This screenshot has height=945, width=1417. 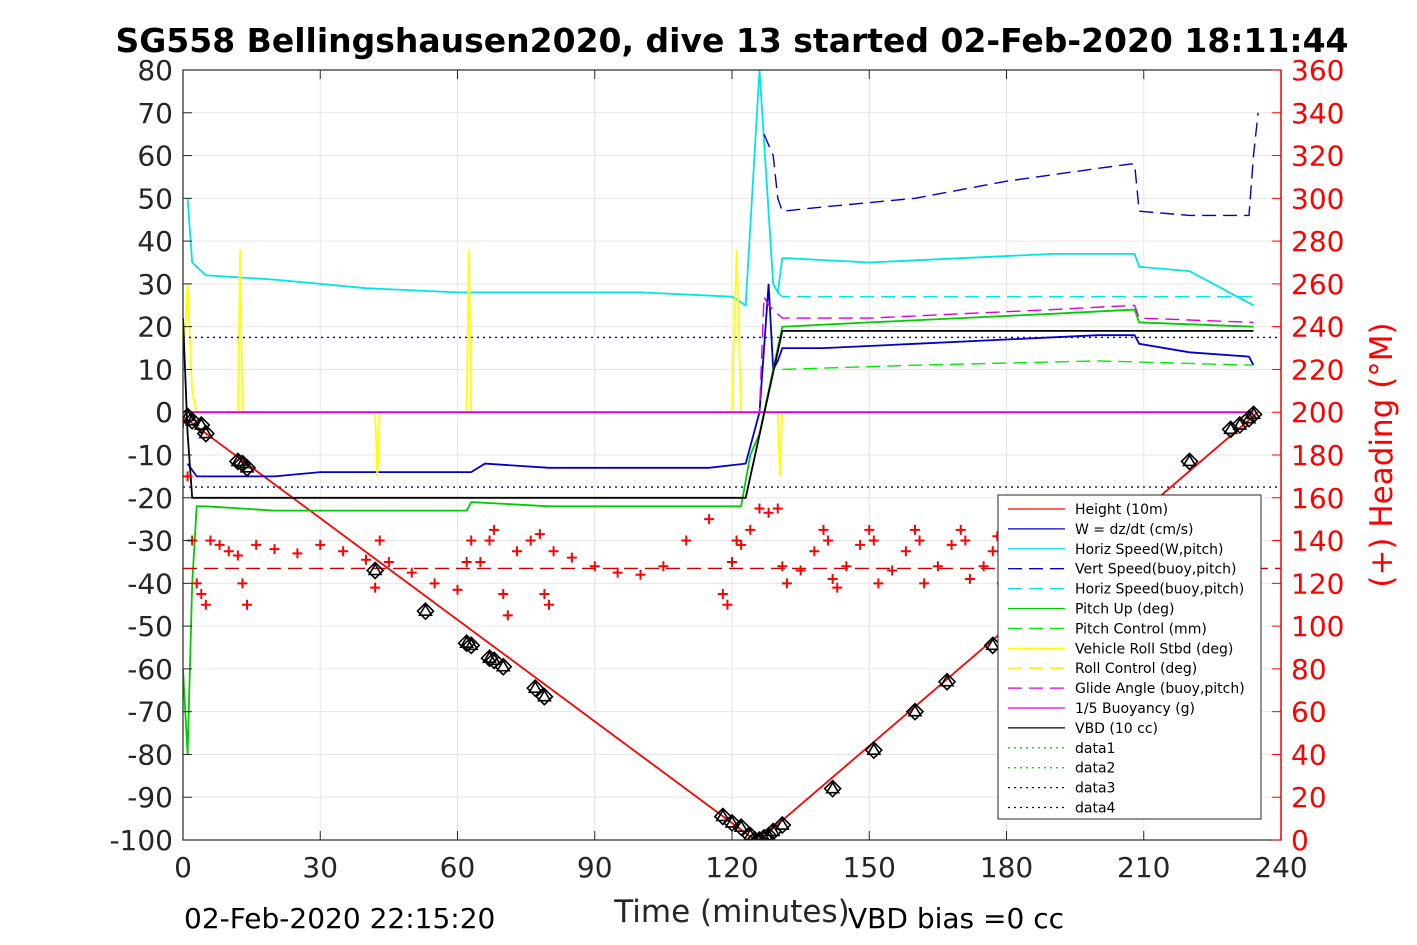 I want to click on y2-tick-label: 360, so click(x=1317, y=70).